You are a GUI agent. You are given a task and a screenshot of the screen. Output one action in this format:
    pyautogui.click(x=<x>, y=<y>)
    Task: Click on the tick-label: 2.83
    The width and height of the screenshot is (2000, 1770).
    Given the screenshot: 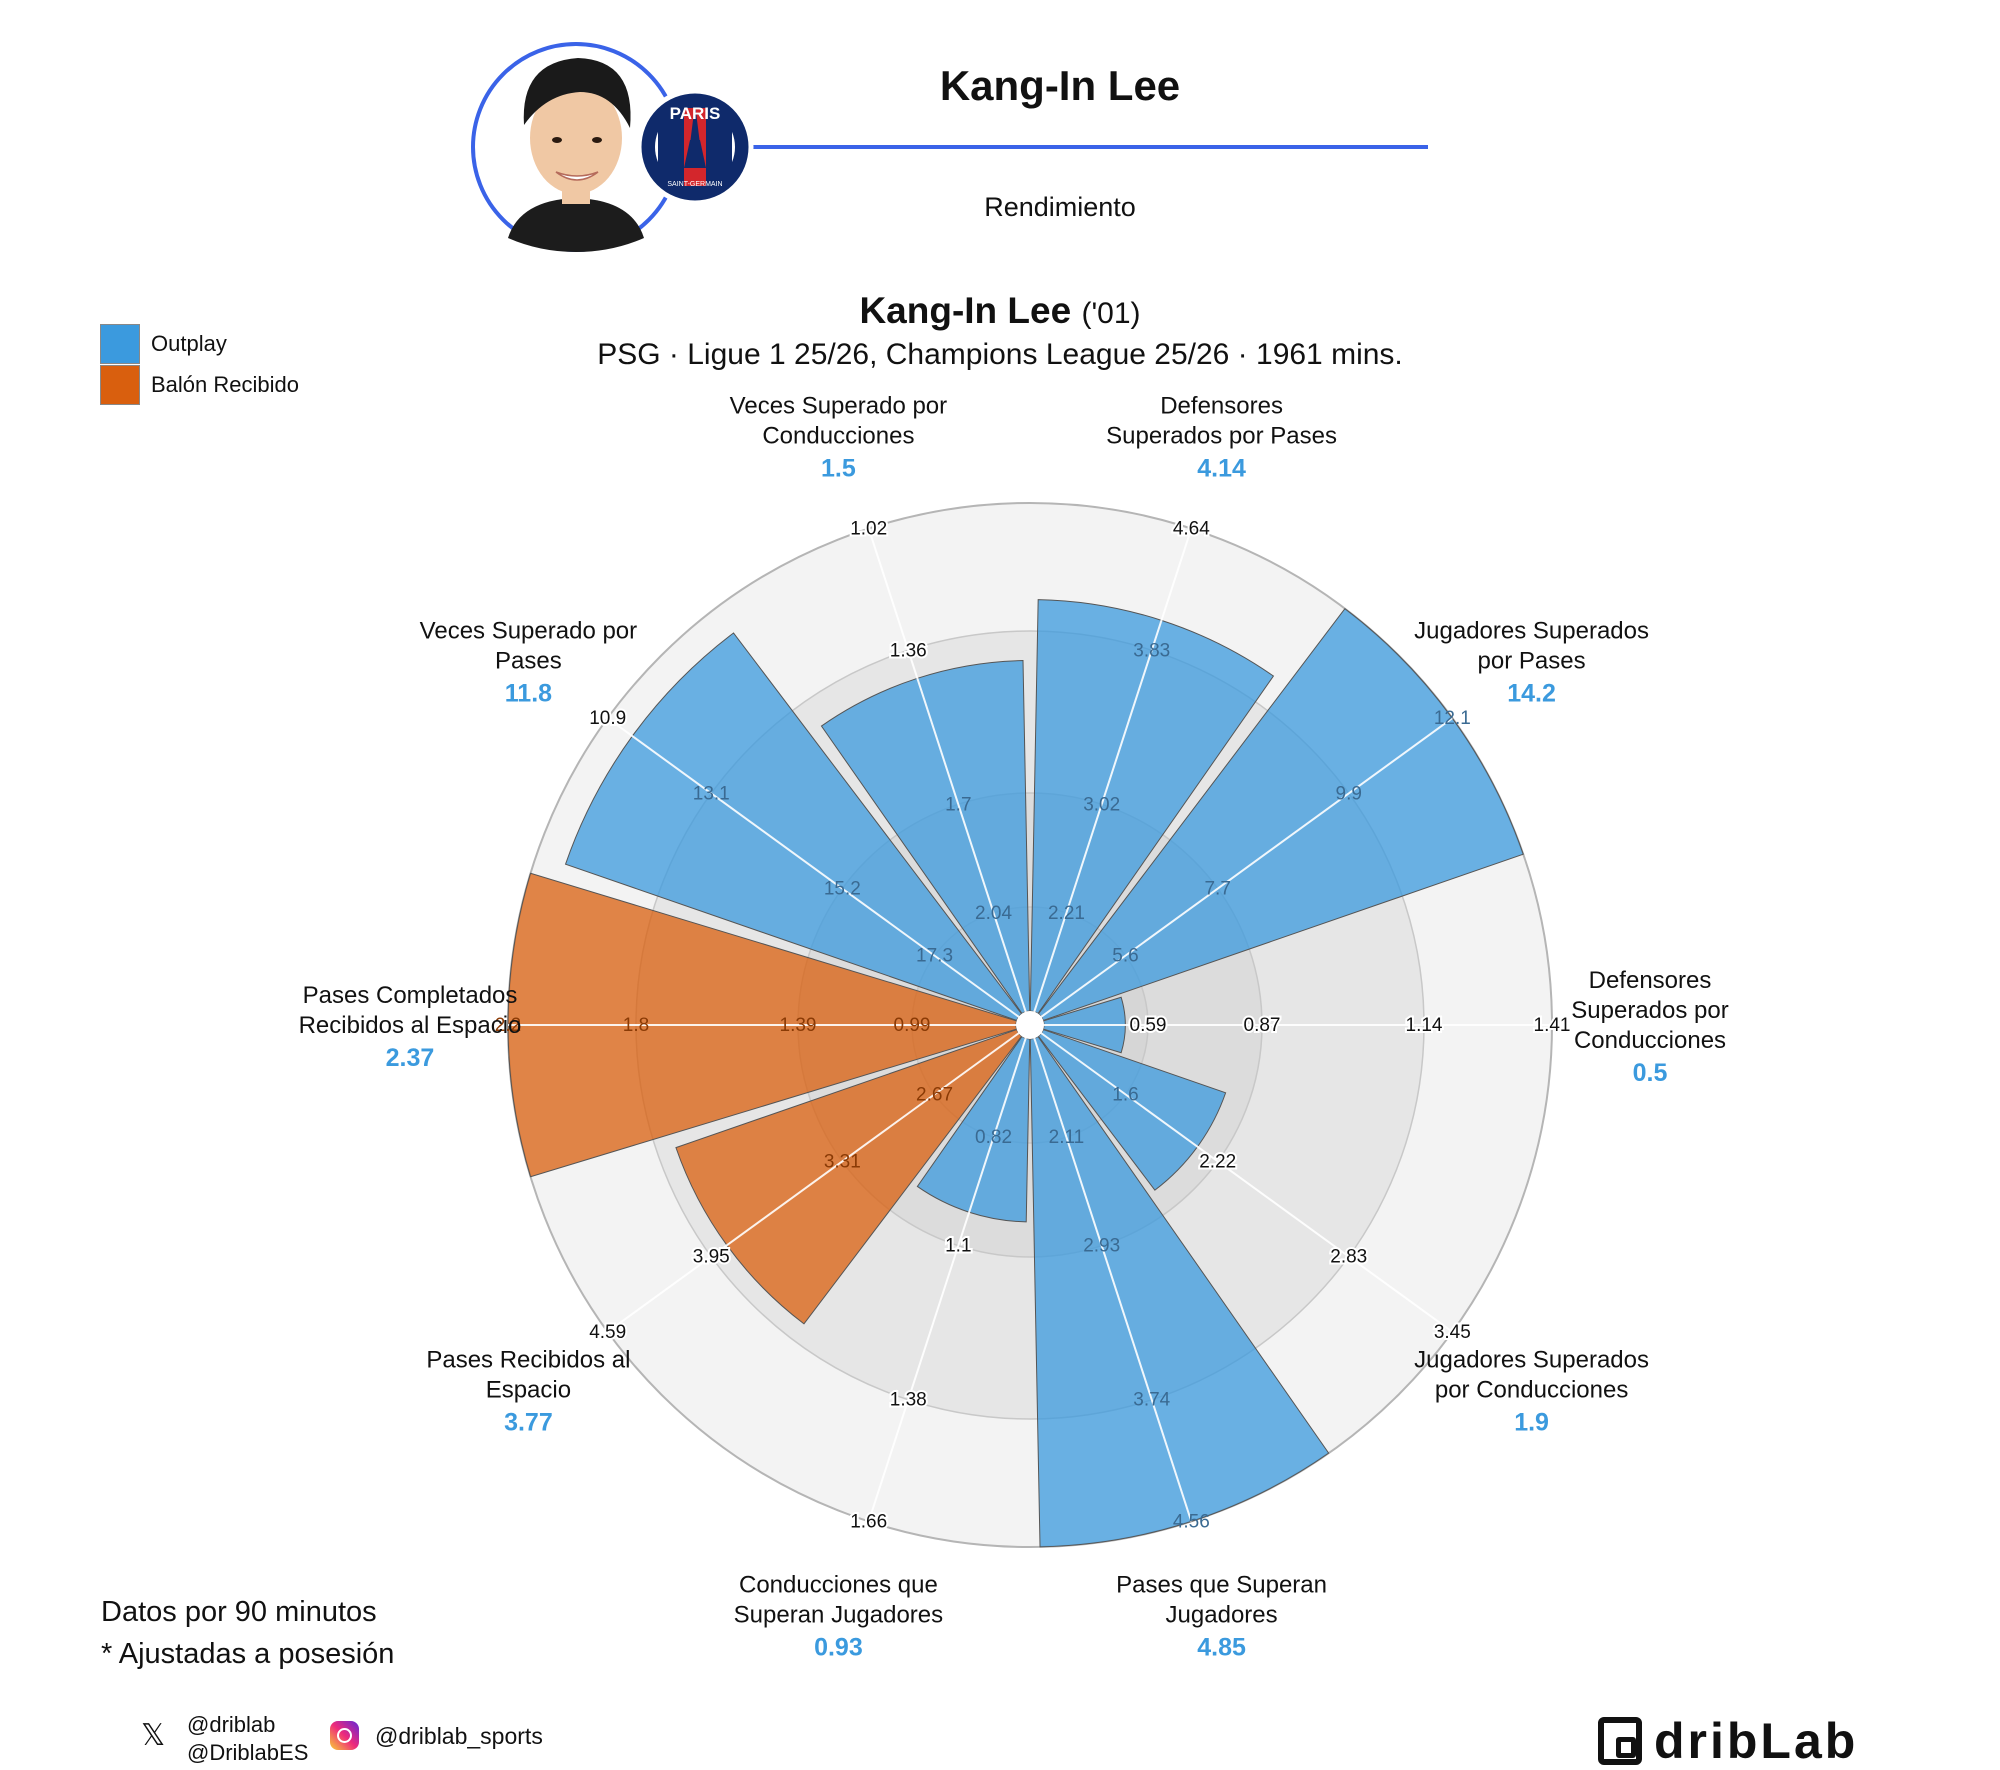 What is the action you would take?
    pyautogui.click(x=1348, y=1257)
    